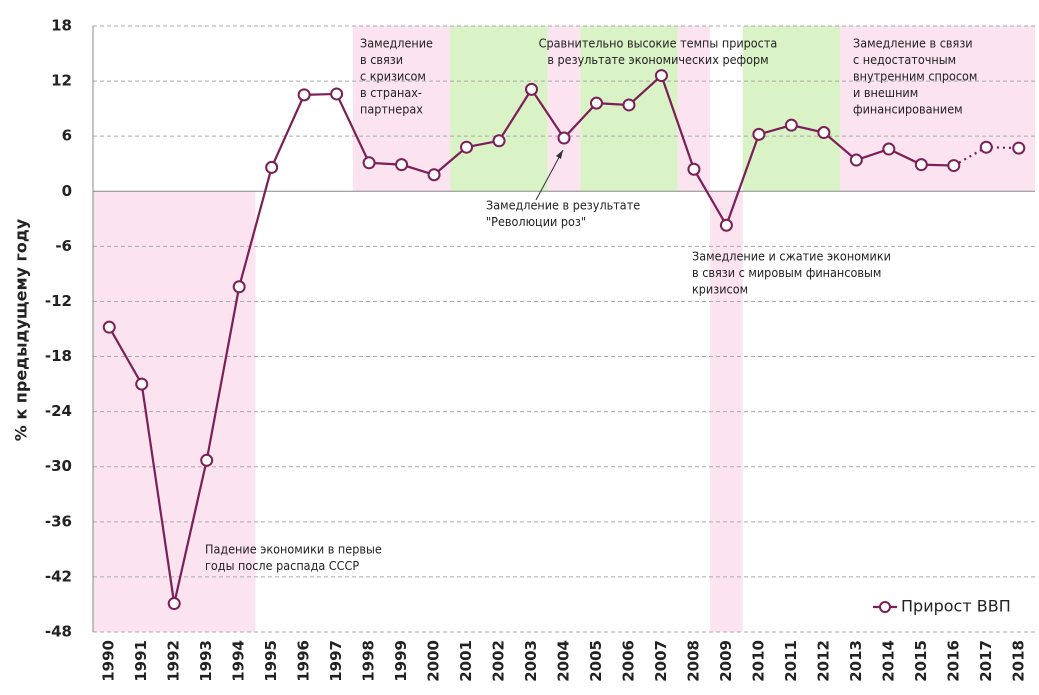 This screenshot has height=695, width=1039. I want to click on x-tick-label: 1999, so click(401, 661).